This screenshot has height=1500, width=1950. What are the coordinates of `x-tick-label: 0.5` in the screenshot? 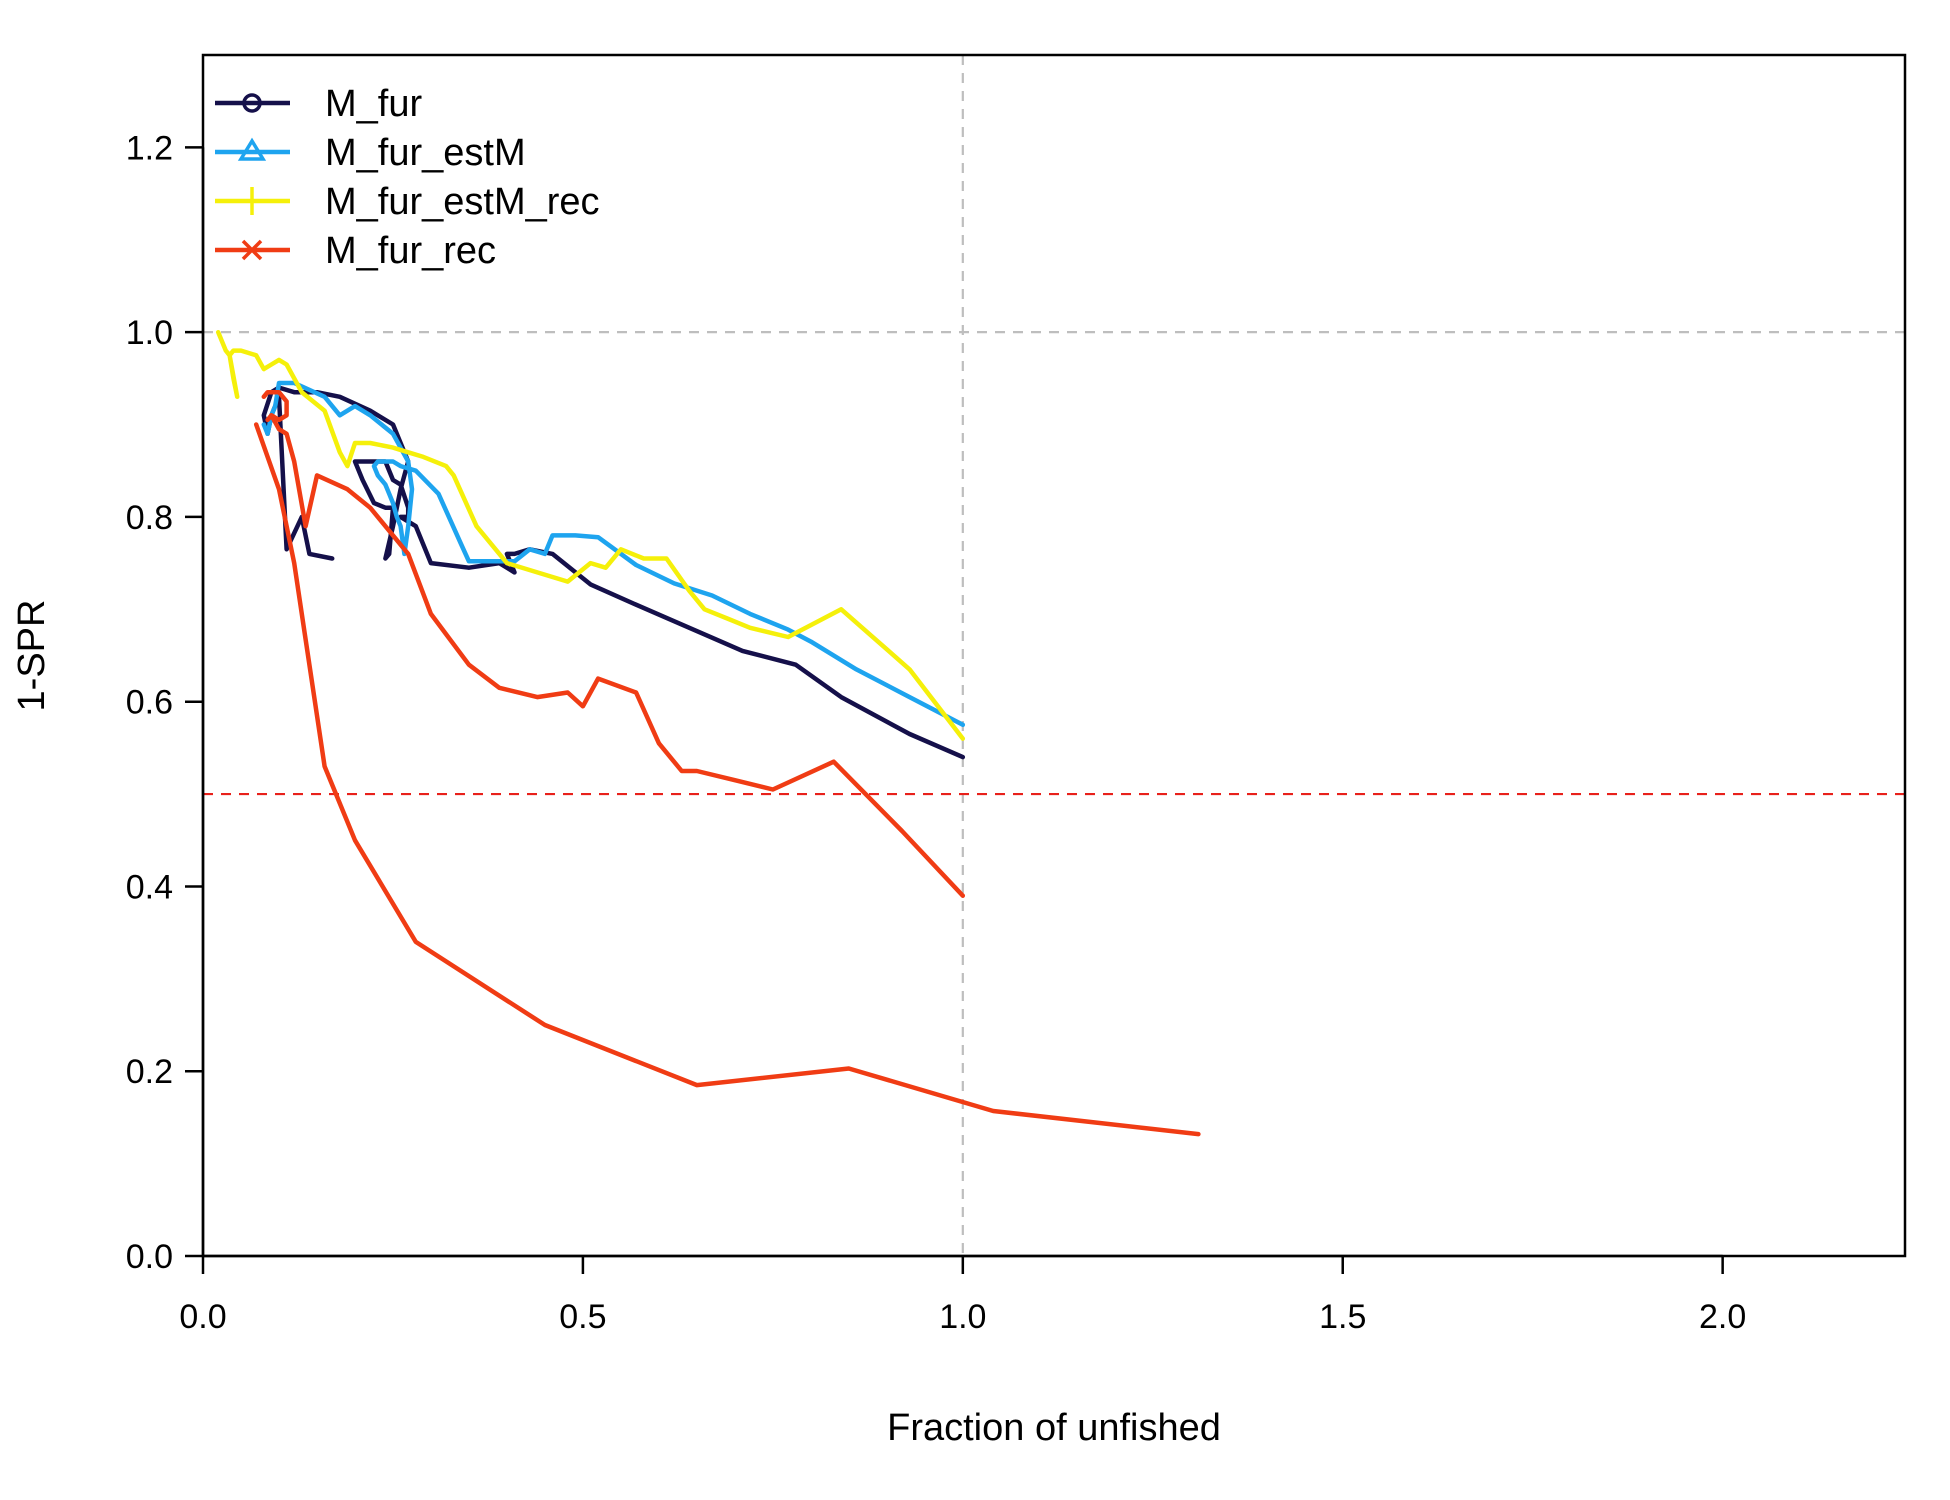 It's located at (582, 1317).